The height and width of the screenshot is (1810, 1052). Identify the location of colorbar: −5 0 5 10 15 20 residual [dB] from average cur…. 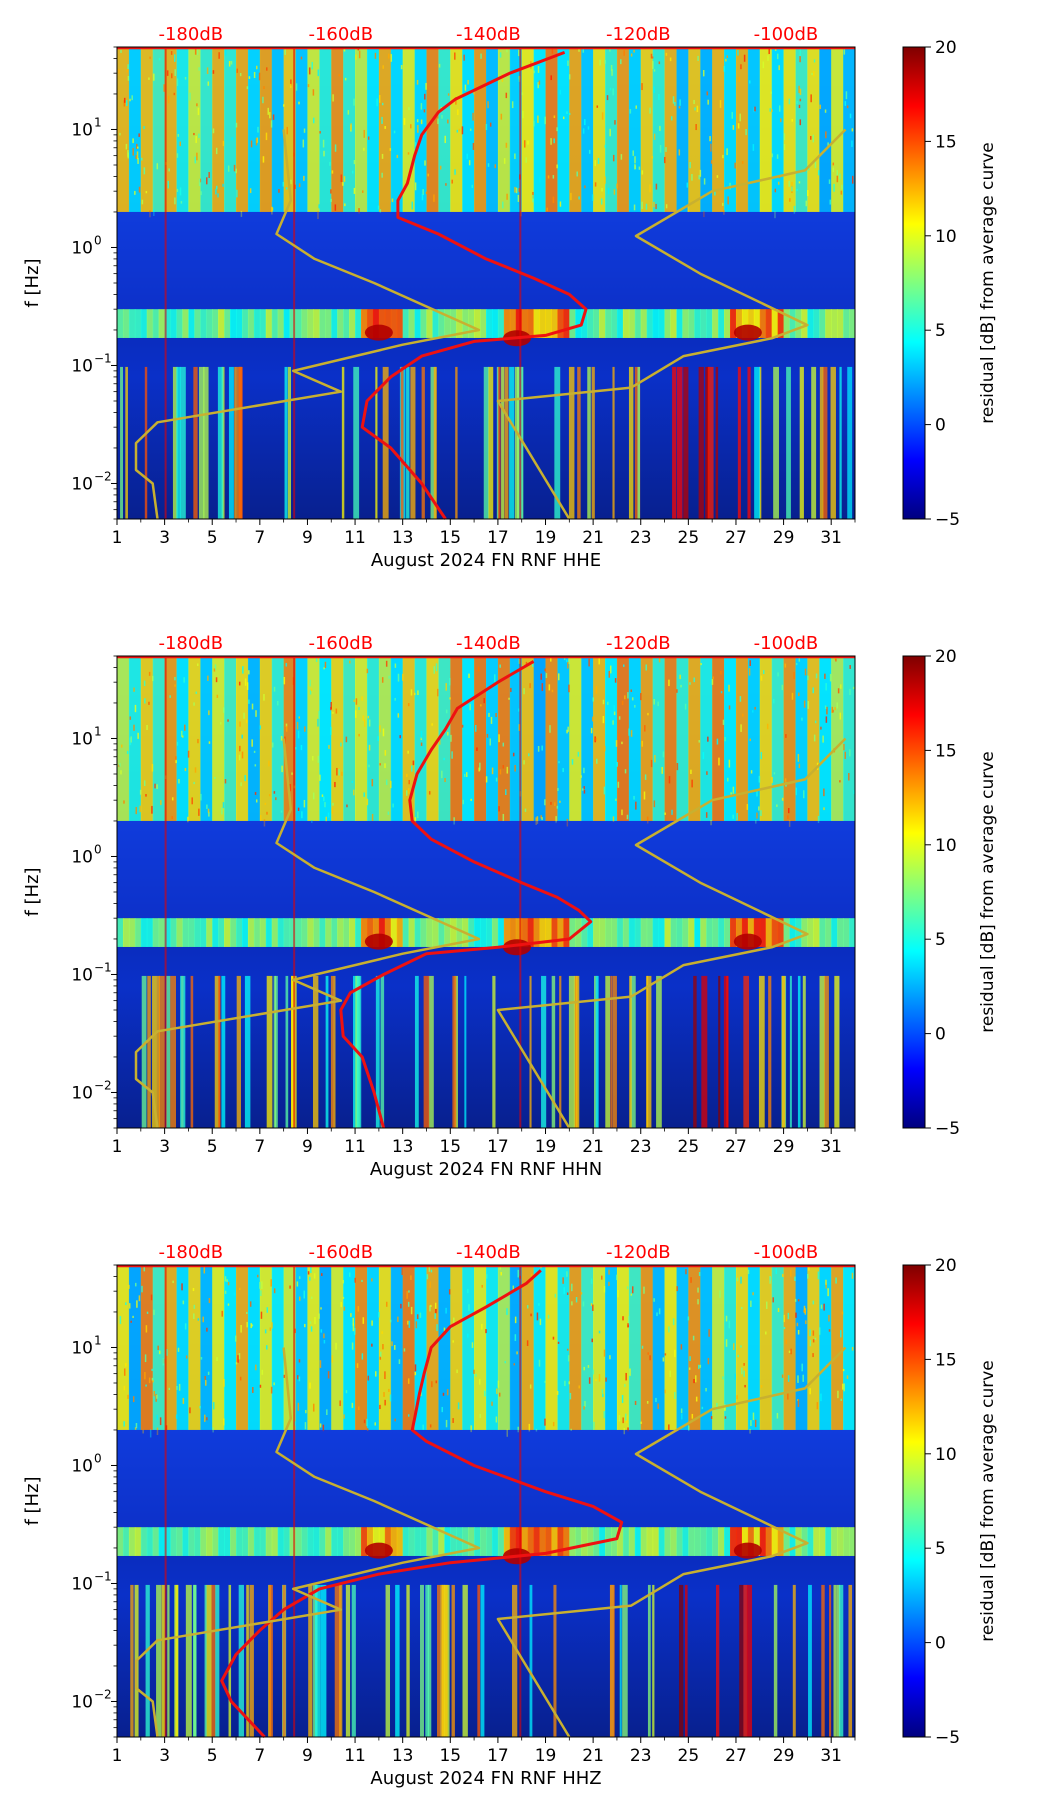
(950, 893).